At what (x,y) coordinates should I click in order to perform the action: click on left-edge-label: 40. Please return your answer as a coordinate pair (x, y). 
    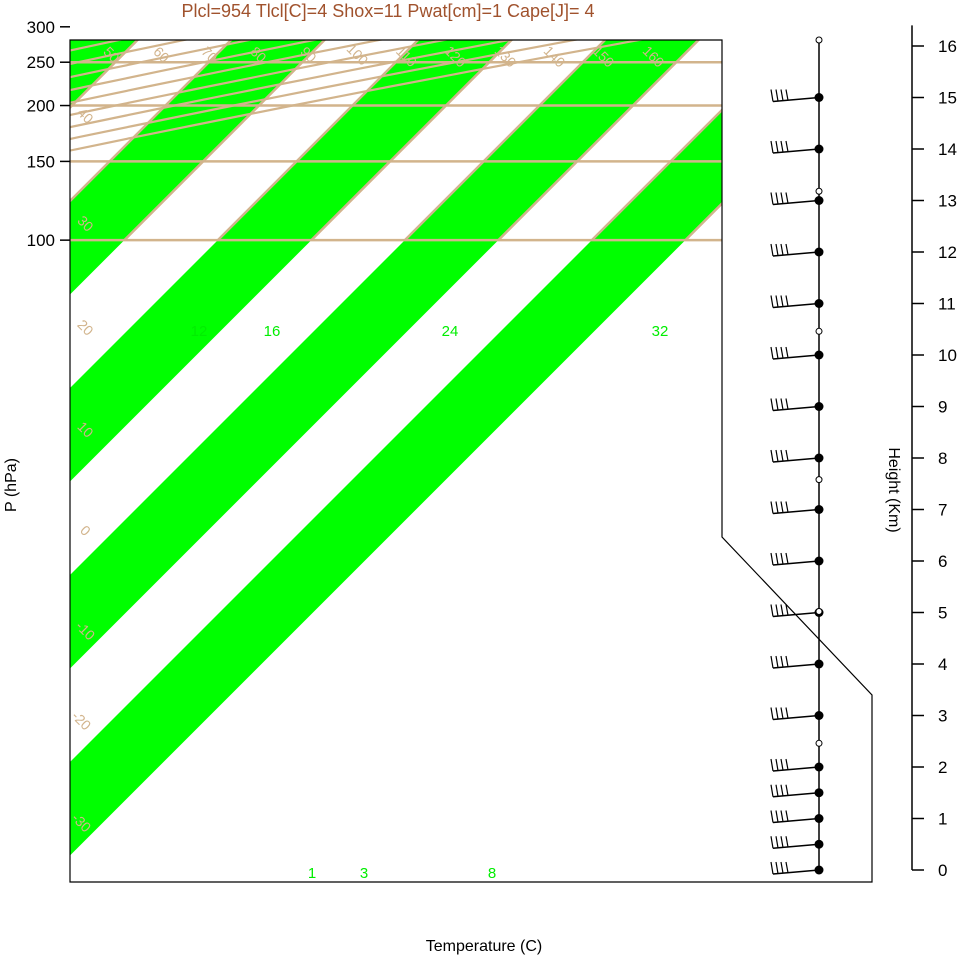
    Looking at the image, I should click on (85, 115).